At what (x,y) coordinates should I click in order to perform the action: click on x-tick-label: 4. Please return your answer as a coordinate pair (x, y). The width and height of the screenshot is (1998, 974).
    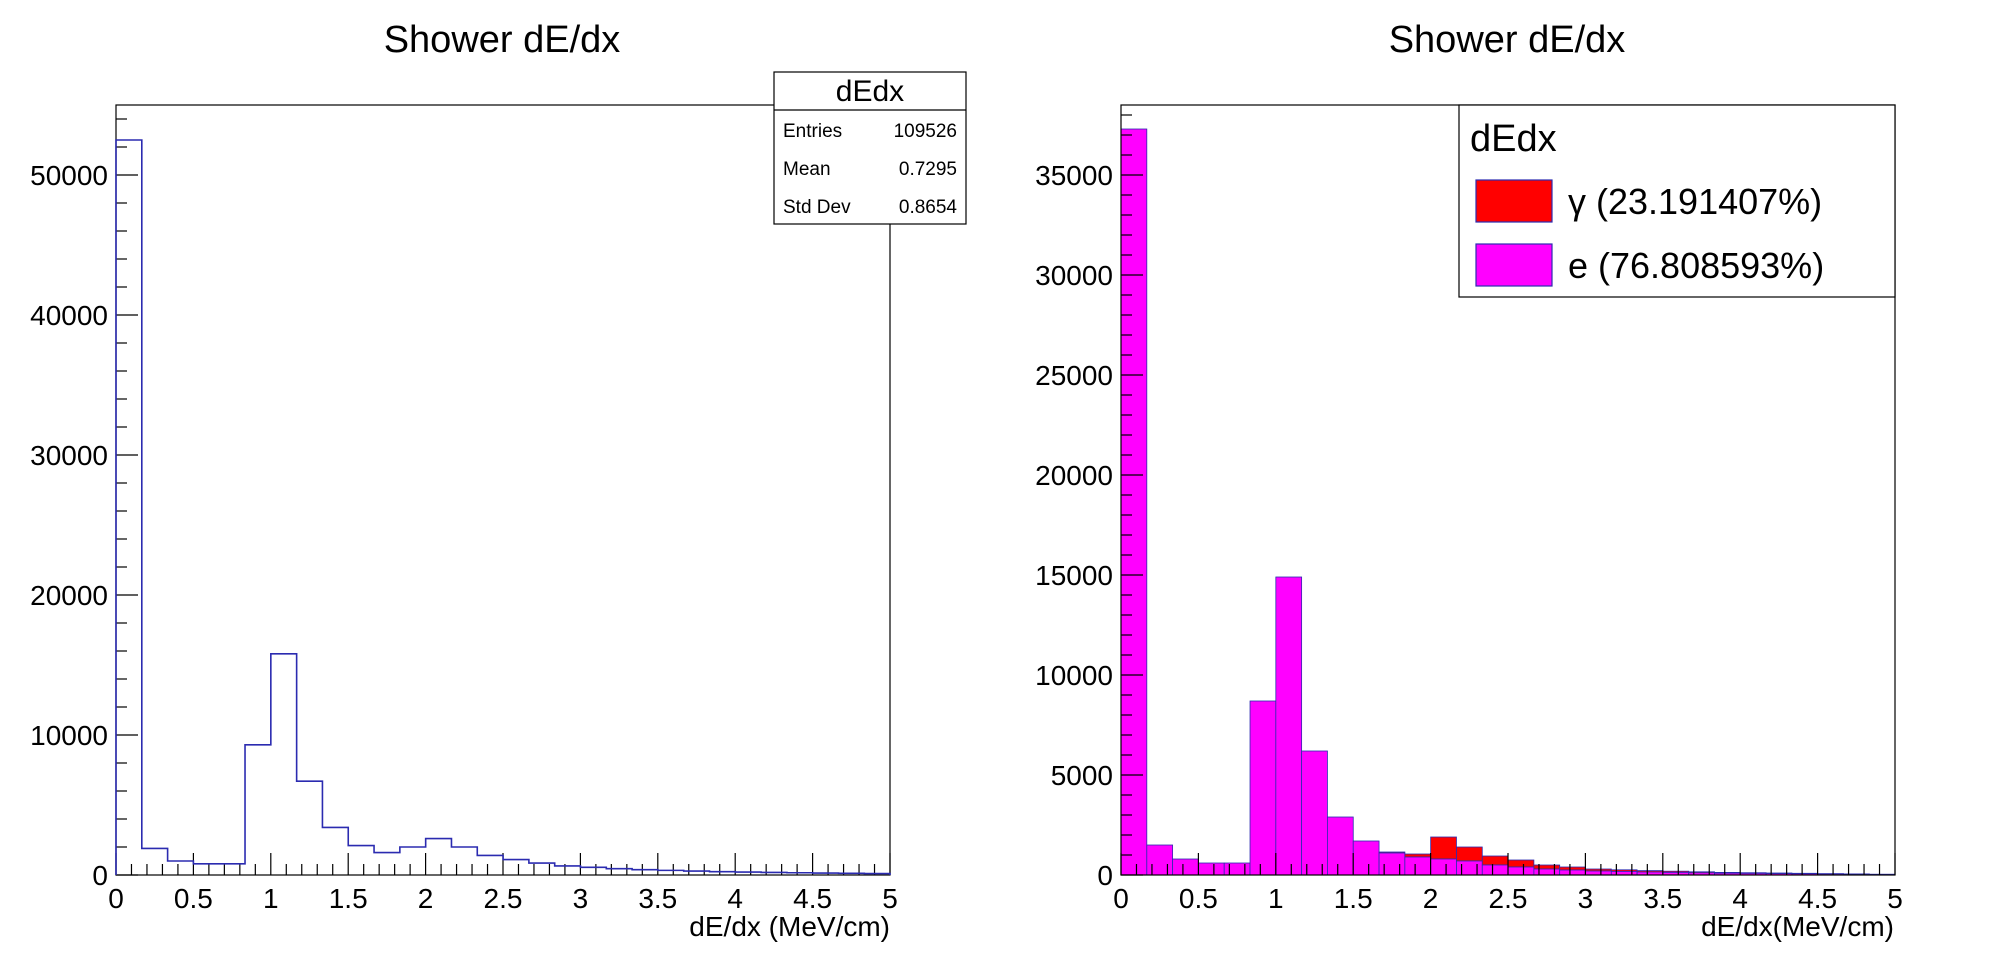
    Looking at the image, I should click on (1740, 898).